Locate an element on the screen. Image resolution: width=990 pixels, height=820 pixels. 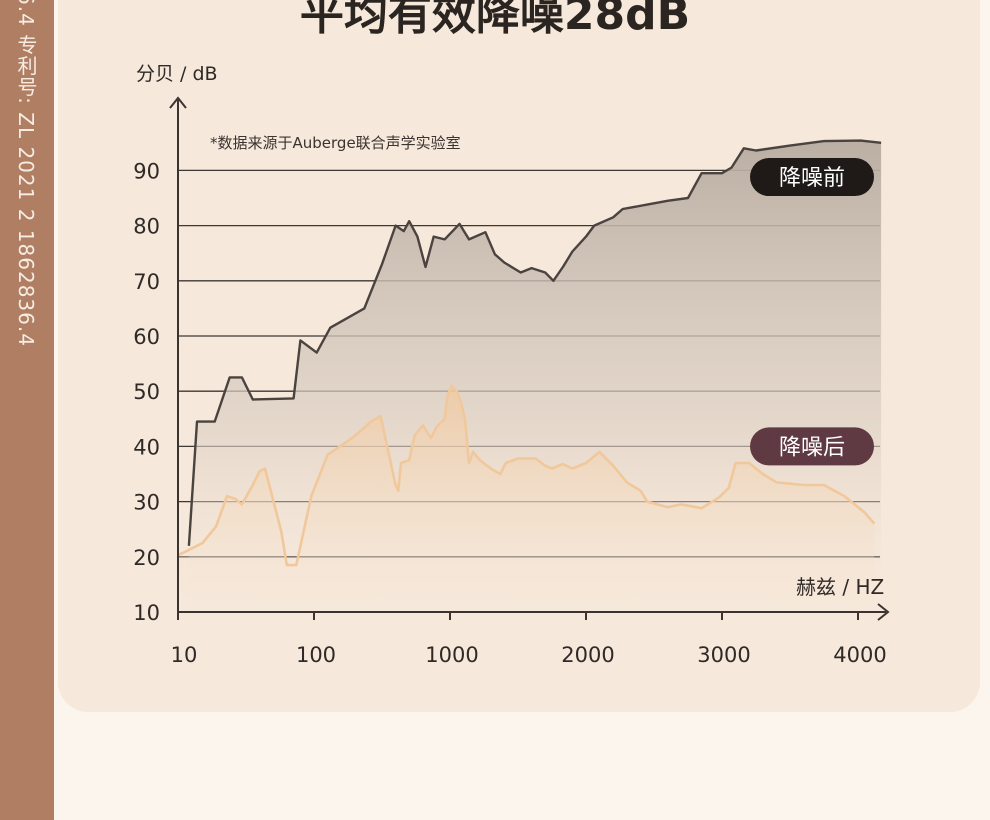
legend-label-after: 降噪后 is located at coordinates (812, 447).